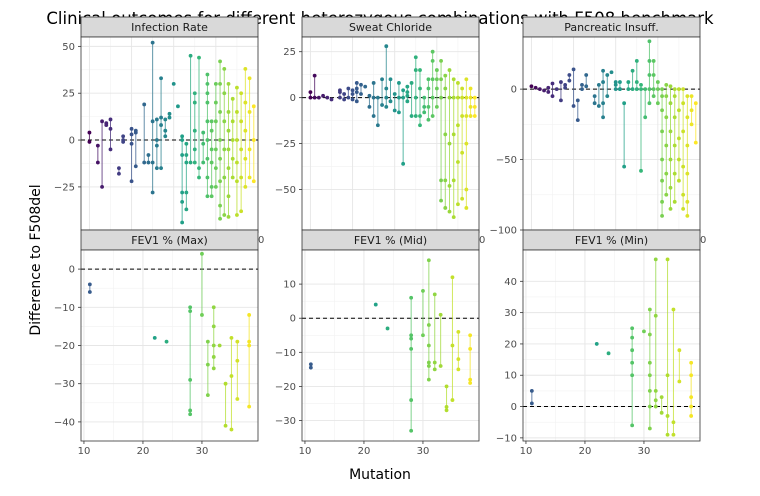 The width and height of the screenshot is (760, 496). Describe the element at coordinates (64, 187) in the screenshot. I see `y-tick-label: −25` at that location.